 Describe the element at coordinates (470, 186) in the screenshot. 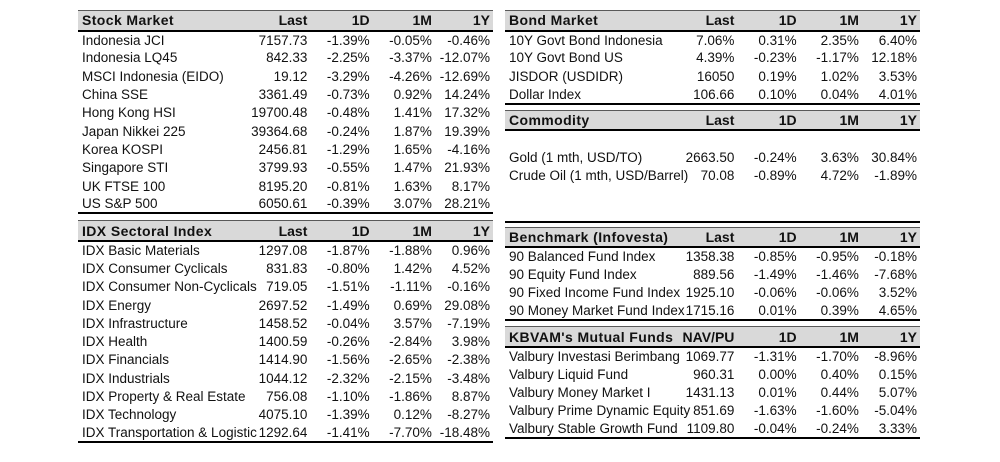

I see `cell-value: 8.17%` at that location.